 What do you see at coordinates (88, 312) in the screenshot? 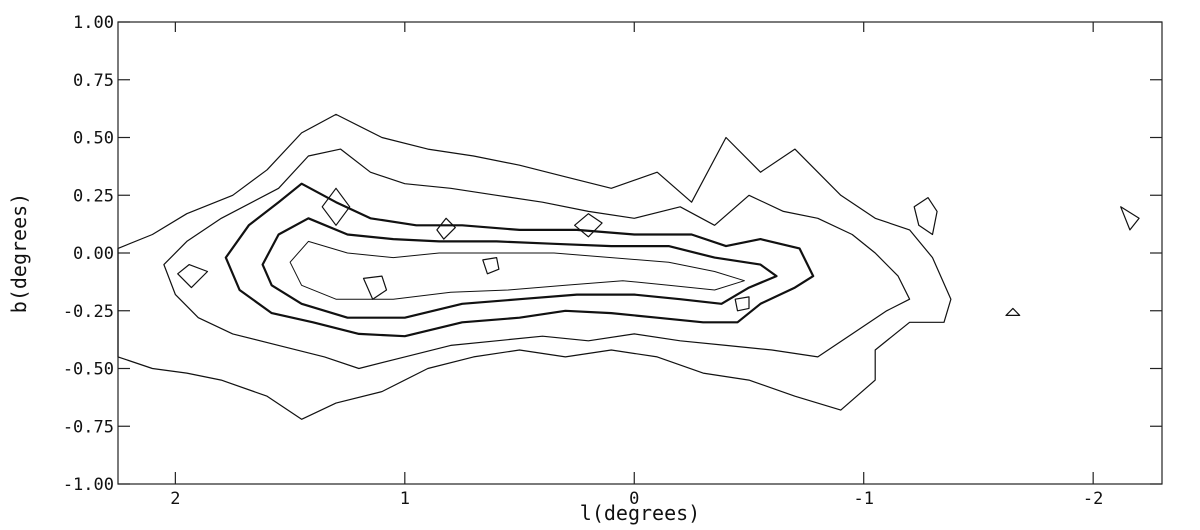
I see `y-tick-label: -0.25` at bounding box center [88, 312].